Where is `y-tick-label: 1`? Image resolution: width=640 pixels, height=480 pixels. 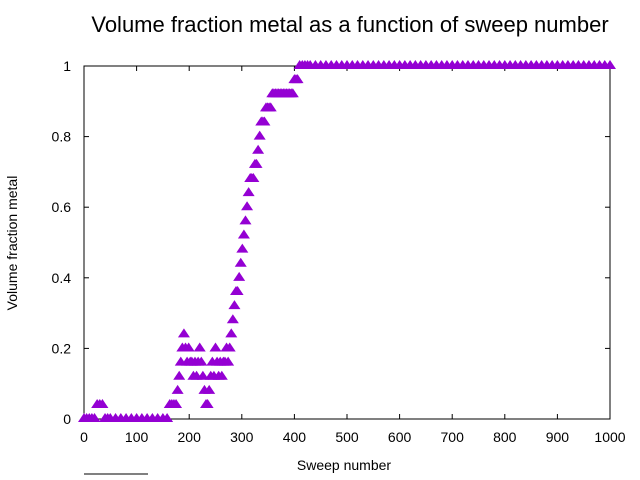 y-tick-label: 1 is located at coordinates (67, 66).